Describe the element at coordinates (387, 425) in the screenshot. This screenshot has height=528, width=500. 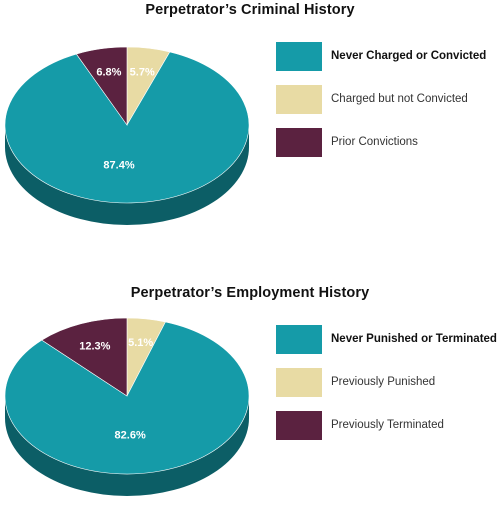
I see `legend-label: Previously Terminated` at that location.